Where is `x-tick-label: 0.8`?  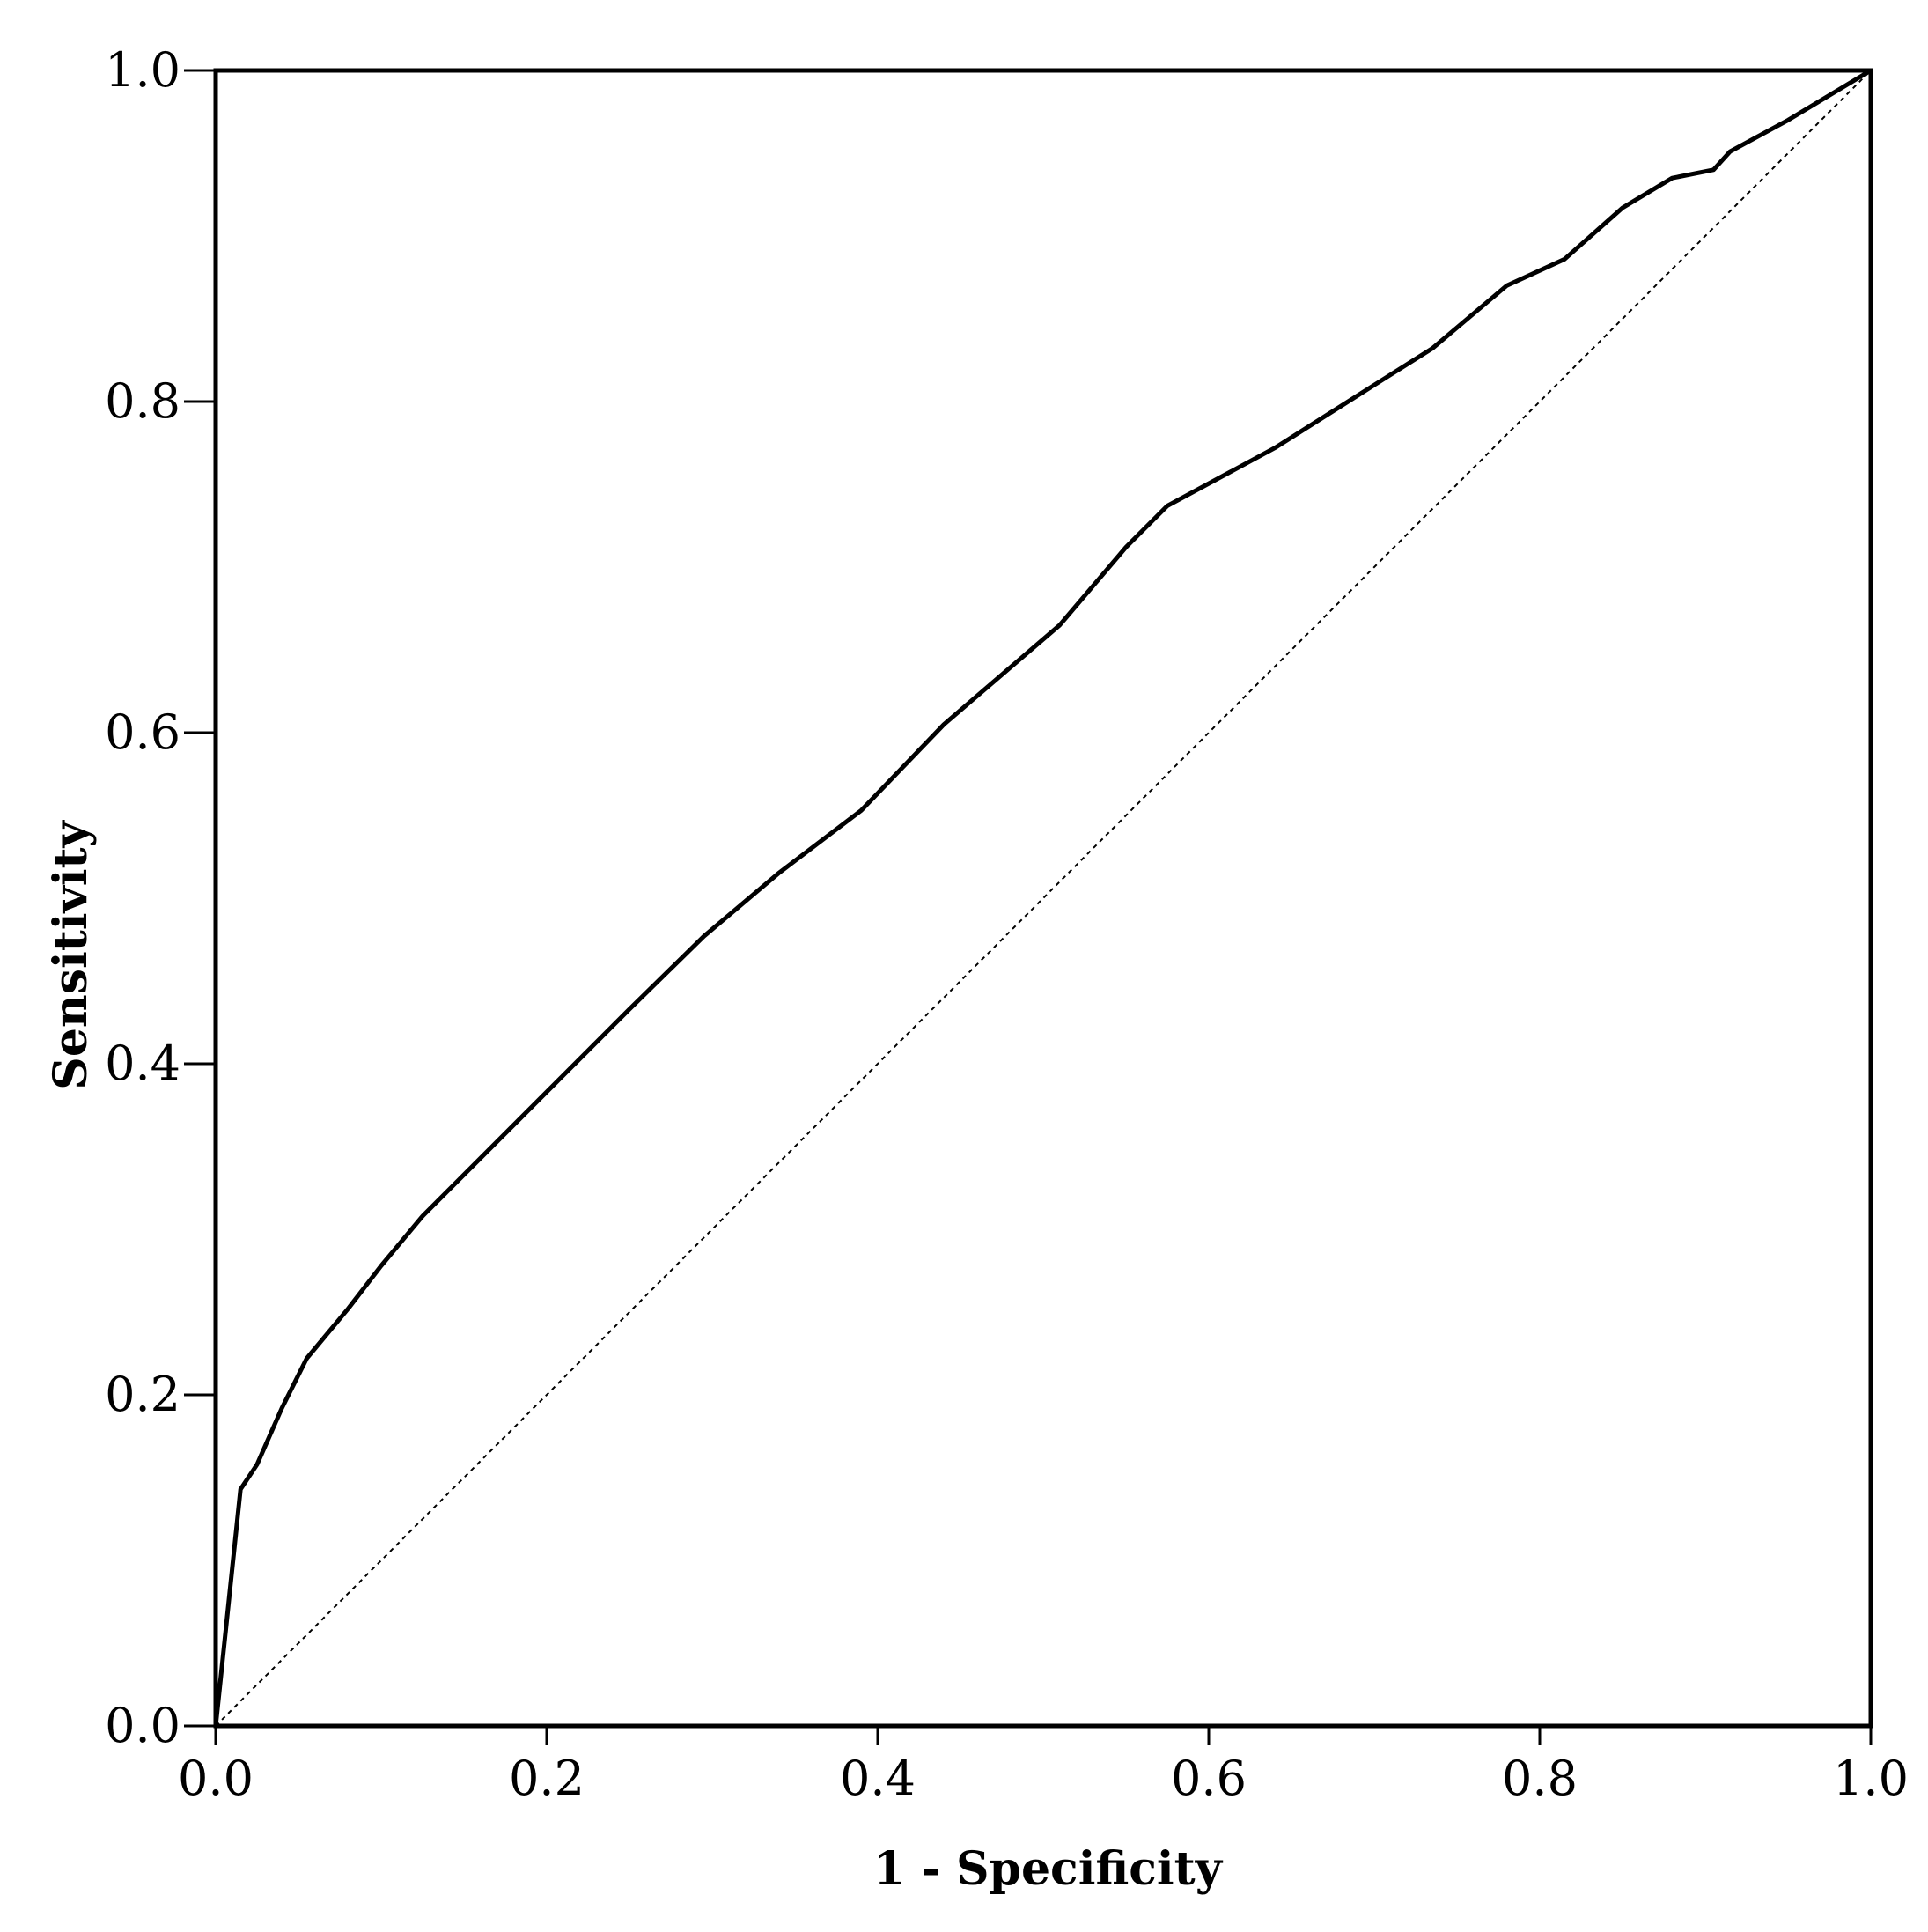
x-tick-label: 0.8 is located at coordinates (1540, 1778).